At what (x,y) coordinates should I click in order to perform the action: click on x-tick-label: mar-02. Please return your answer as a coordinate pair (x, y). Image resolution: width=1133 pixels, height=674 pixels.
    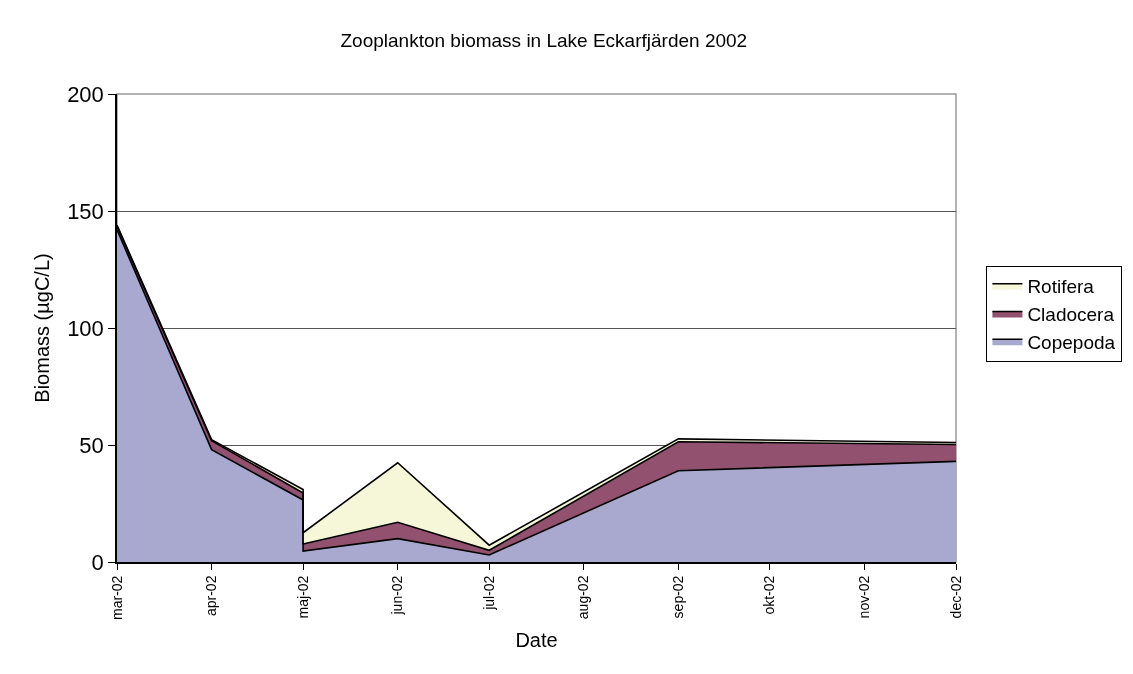
    Looking at the image, I should click on (116, 597).